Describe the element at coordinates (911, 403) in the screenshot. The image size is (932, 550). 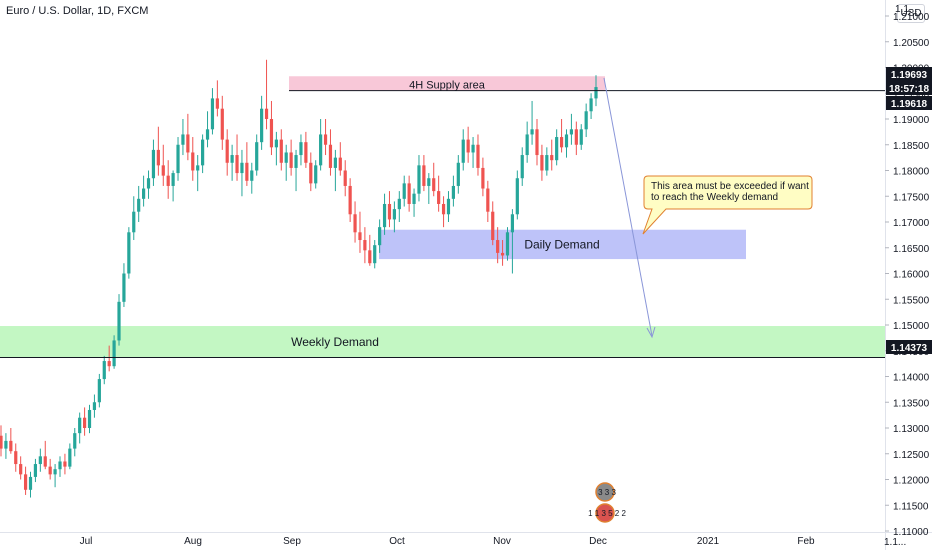
I see `price-tick-label: 1.13500` at that location.